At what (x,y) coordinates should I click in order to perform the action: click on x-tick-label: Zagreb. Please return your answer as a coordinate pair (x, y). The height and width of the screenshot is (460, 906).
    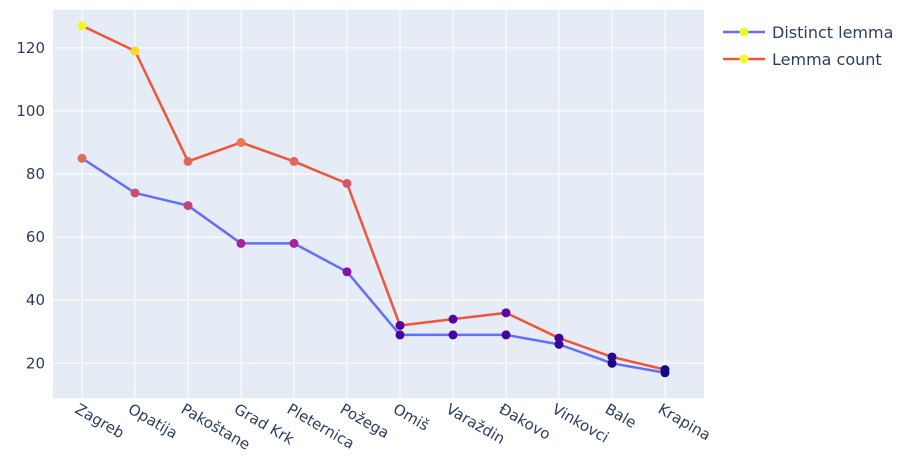
    Looking at the image, I should click on (99, 421).